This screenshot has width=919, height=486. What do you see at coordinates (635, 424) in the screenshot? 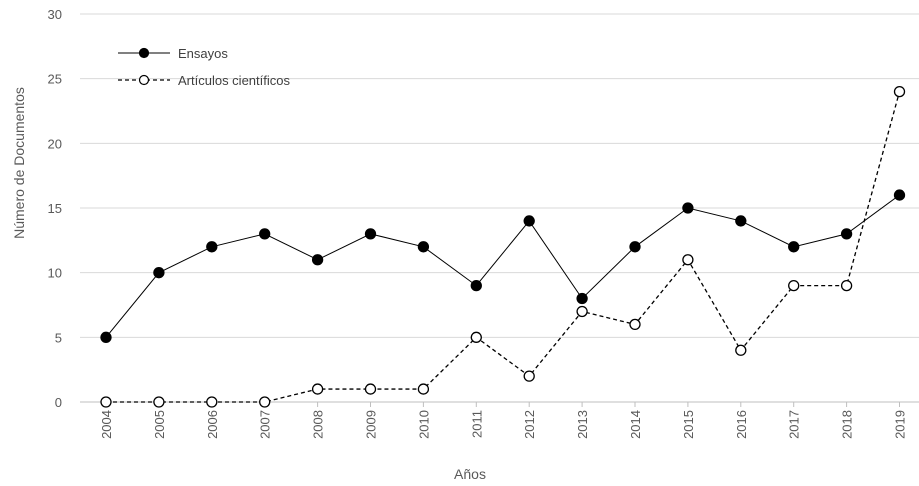
I see `x-tick-label: 2014` at bounding box center [635, 424].